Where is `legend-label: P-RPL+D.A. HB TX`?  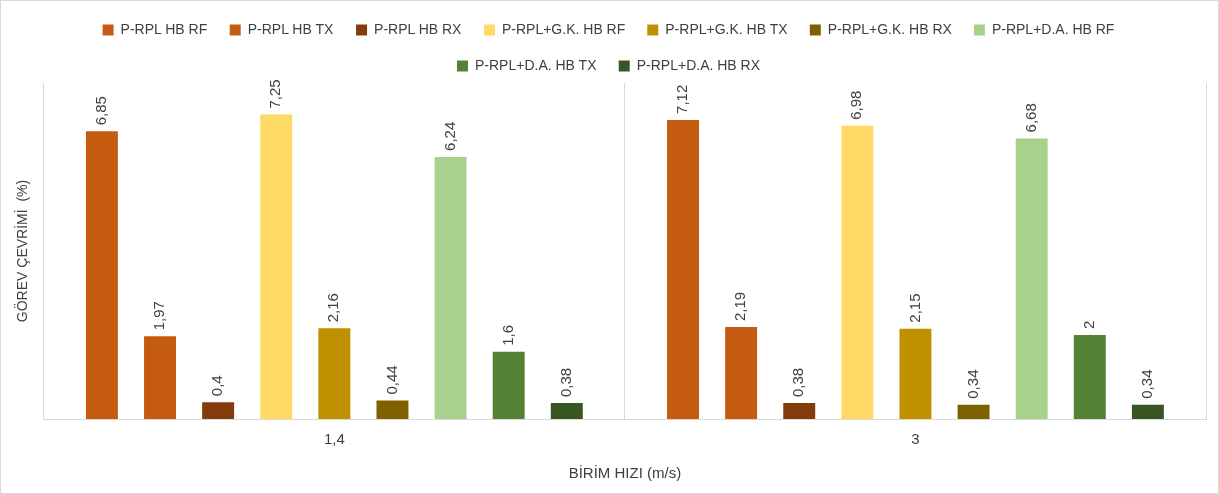 legend-label: P-RPL+D.A. HB TX is located at coordinates (536, 64).